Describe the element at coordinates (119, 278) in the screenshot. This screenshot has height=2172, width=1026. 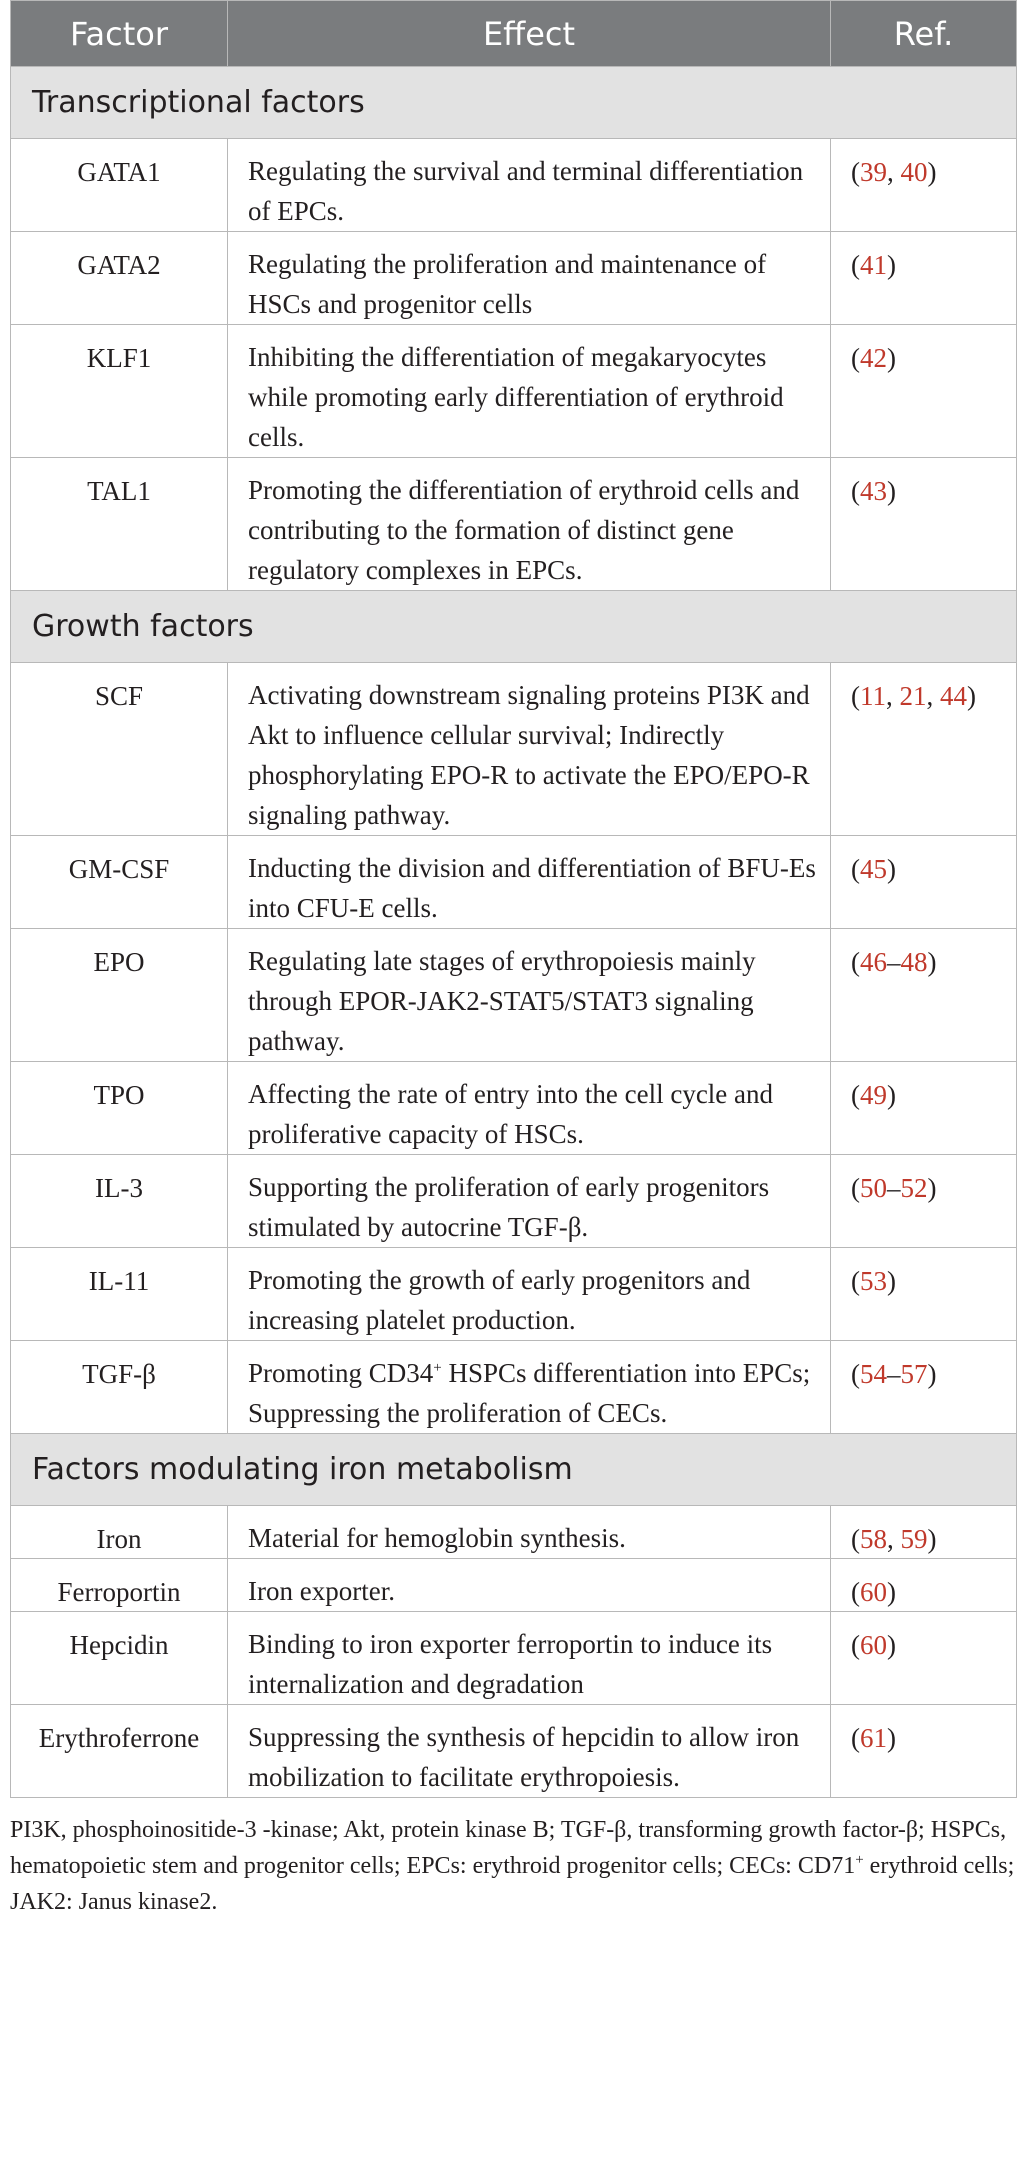
I see `factor-cell: GATA2` at that location.